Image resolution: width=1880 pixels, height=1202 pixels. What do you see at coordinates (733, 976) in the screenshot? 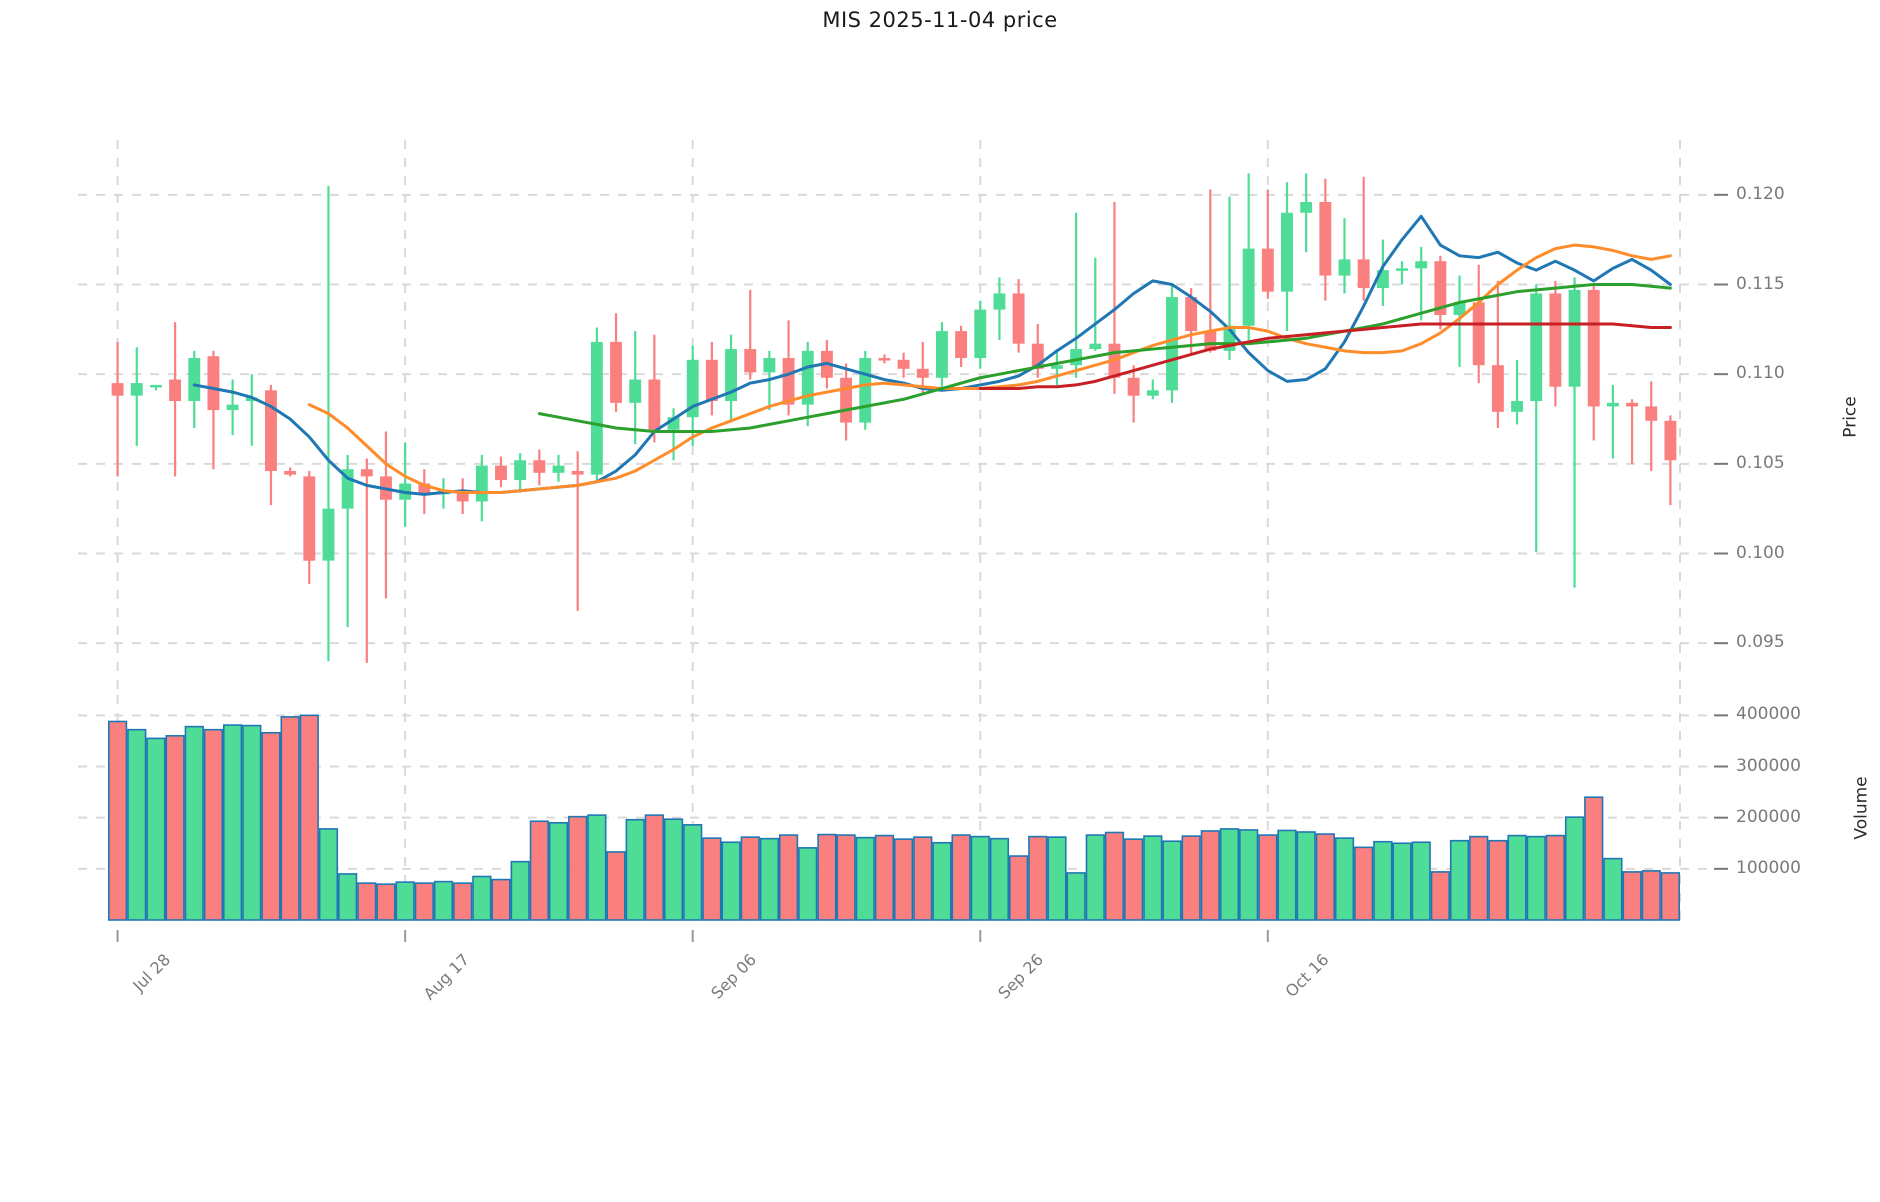
I see `x-axis-tick-label: Sep 06` at bounding box center [733, 976].